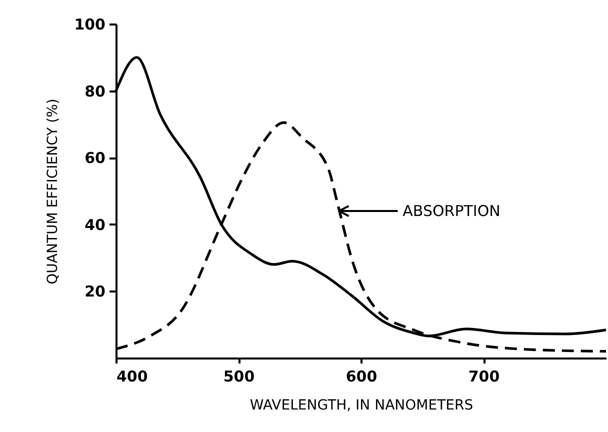 Image resolution: width=608 pixels, height=432 pixels. What do you see at coordinates (53, 191) in the screenshot?
I see `y-axis-title: QUANTUM EFFICIENCY (%)` at bounding box center [53, 191].